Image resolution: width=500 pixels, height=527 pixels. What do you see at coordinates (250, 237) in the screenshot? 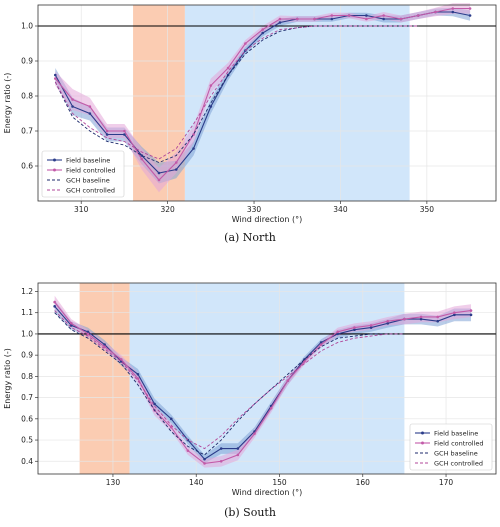
I see `caption-north: (a) North` at bounding box center [250, 237].